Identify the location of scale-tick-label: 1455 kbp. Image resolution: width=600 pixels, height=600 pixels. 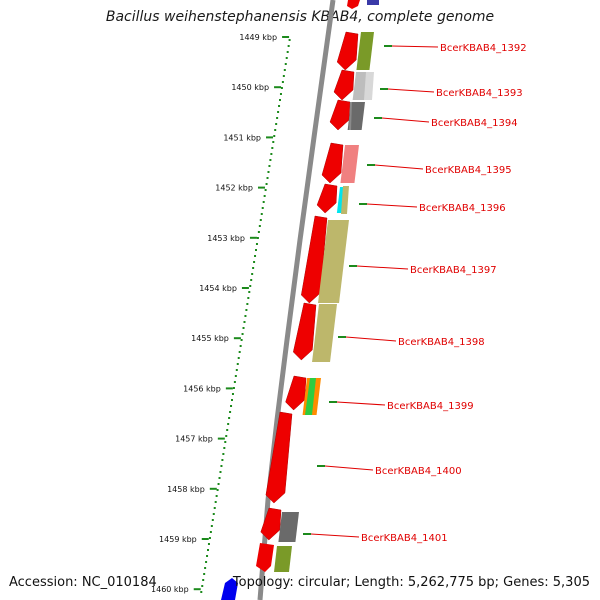
(210, 338).